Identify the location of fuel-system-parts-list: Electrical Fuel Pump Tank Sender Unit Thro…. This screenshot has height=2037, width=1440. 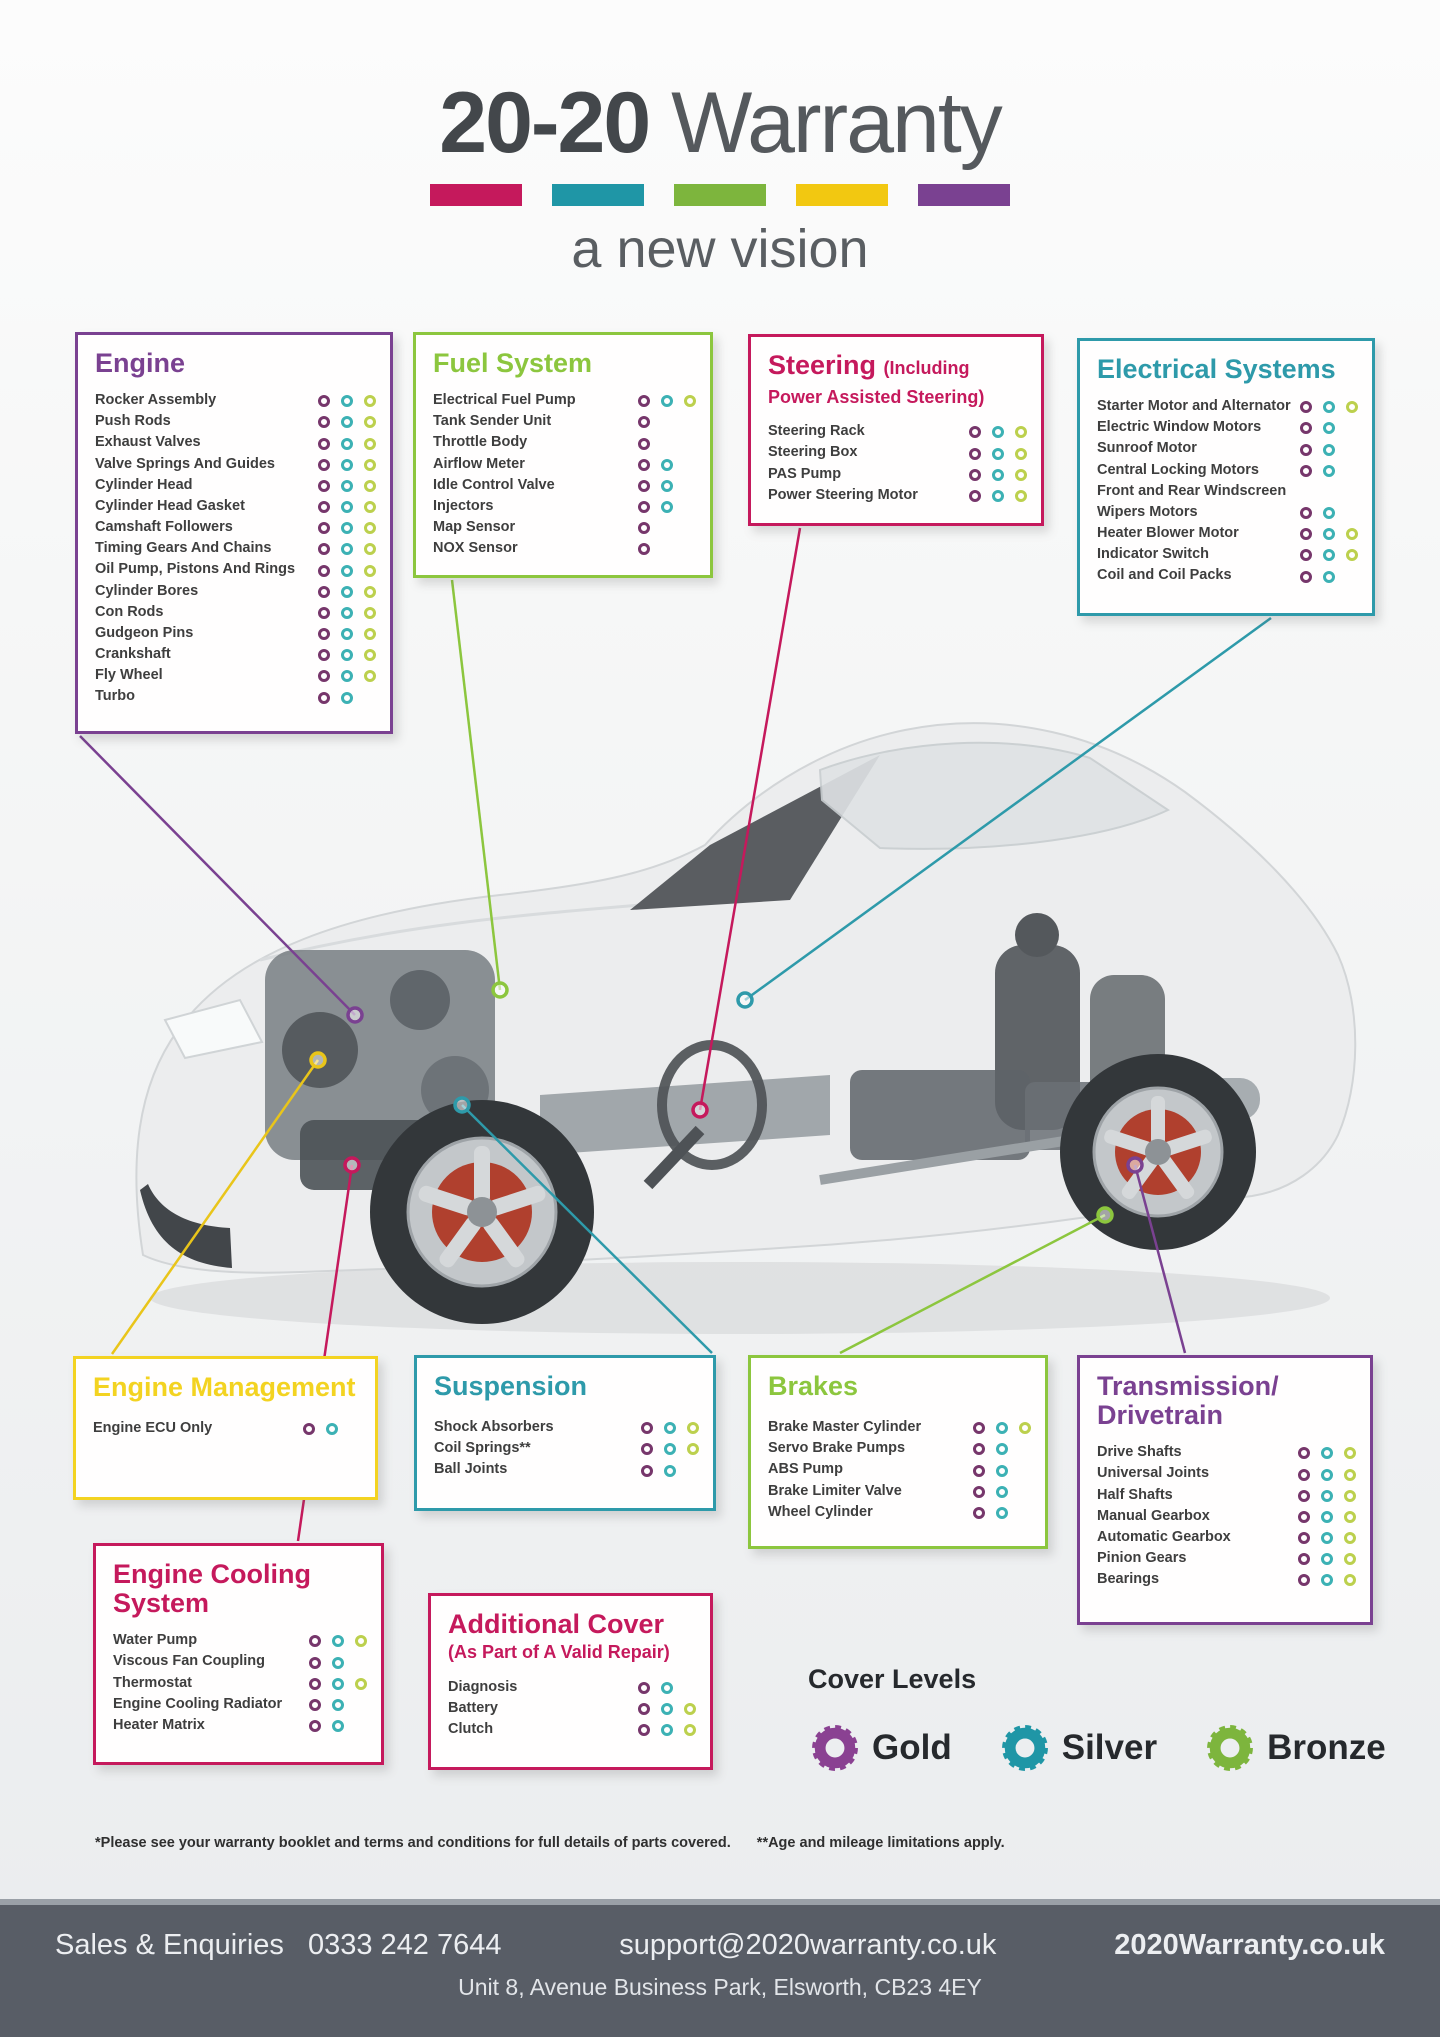
(564, 474).